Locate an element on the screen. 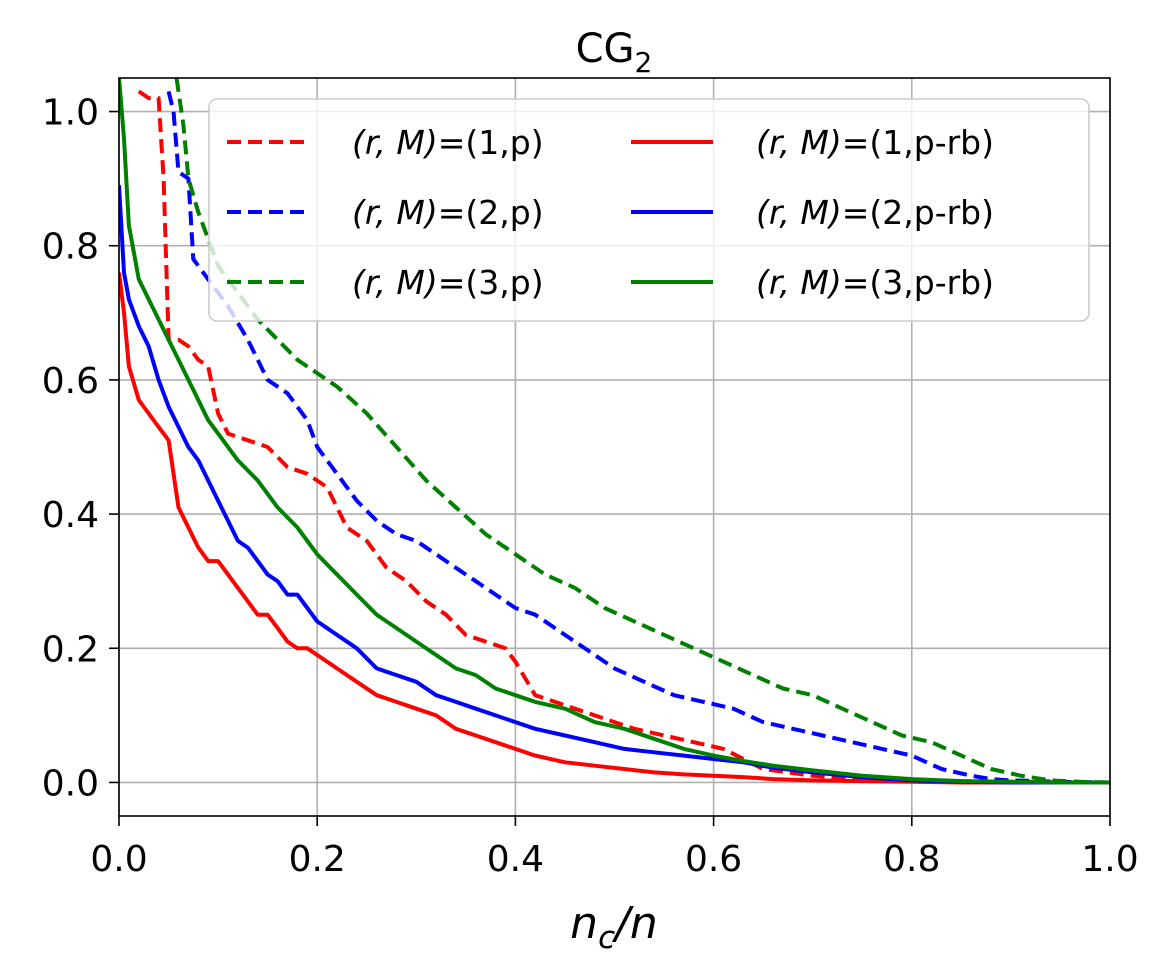  chart-title-subscript: 2 is located at coordinates (644, 62).